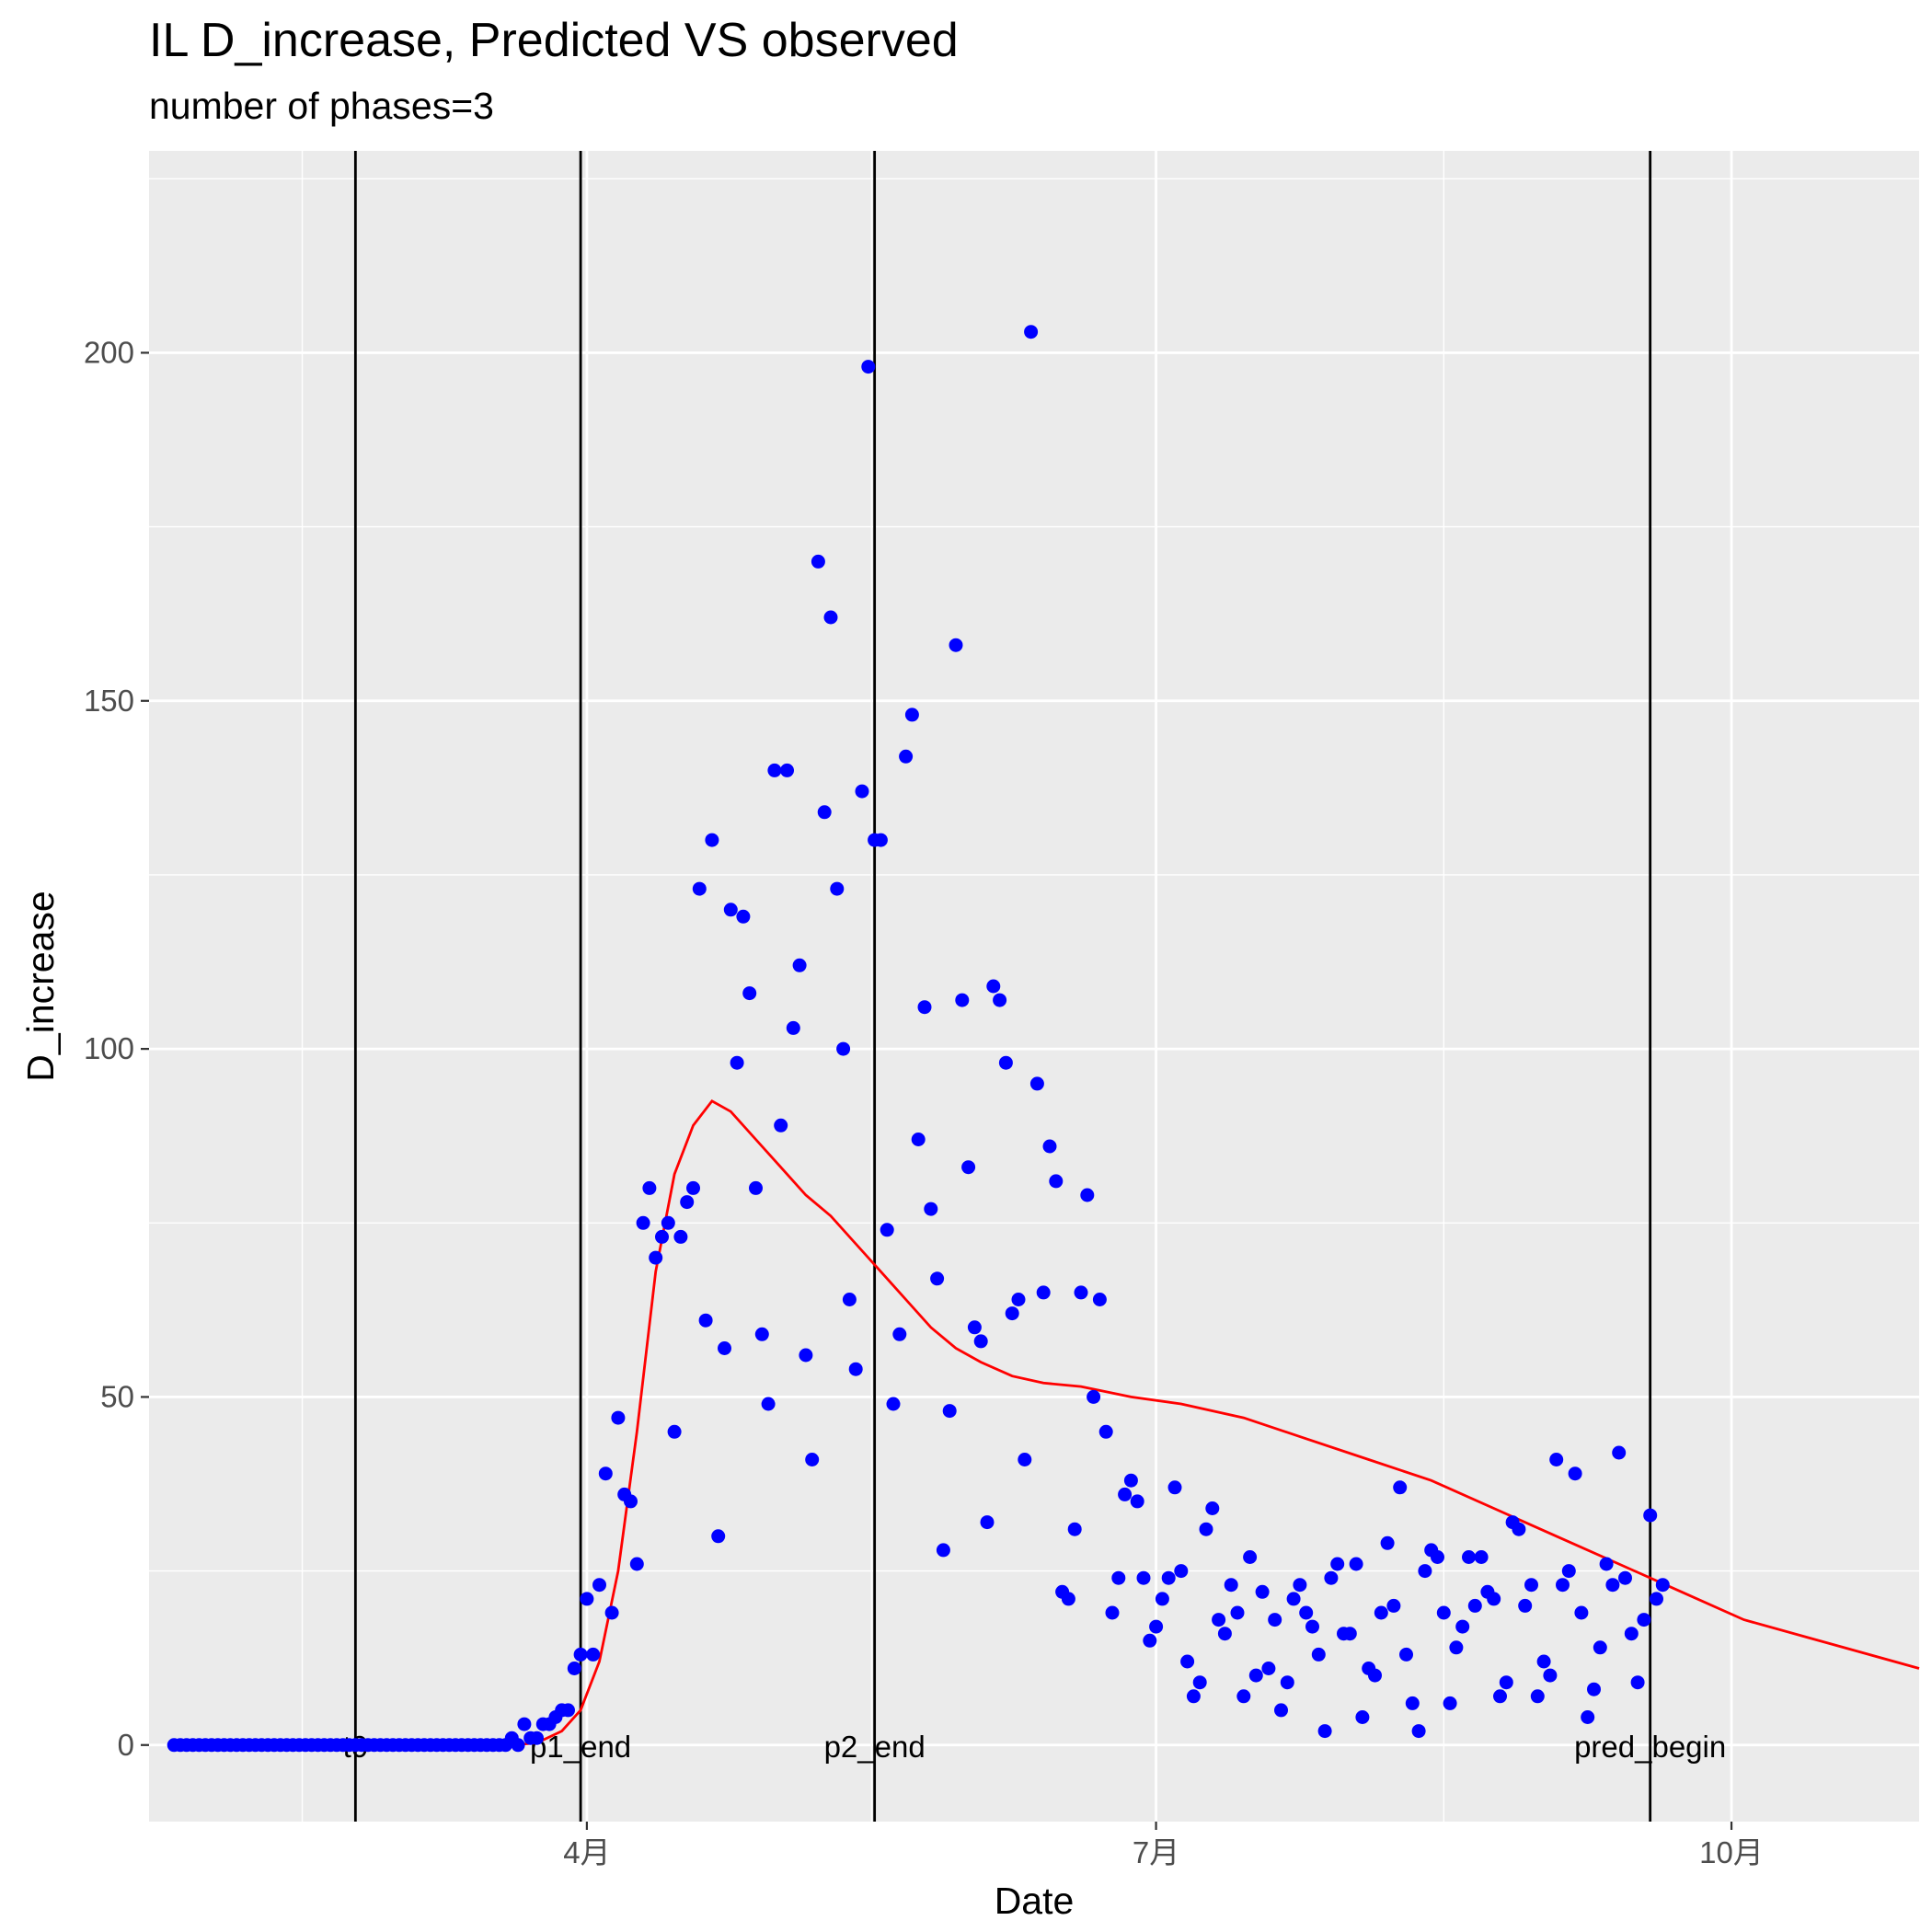 This screenshot has width=1932, height=1932. I want to click on y-tick-label: 50, so click(117, 1396).